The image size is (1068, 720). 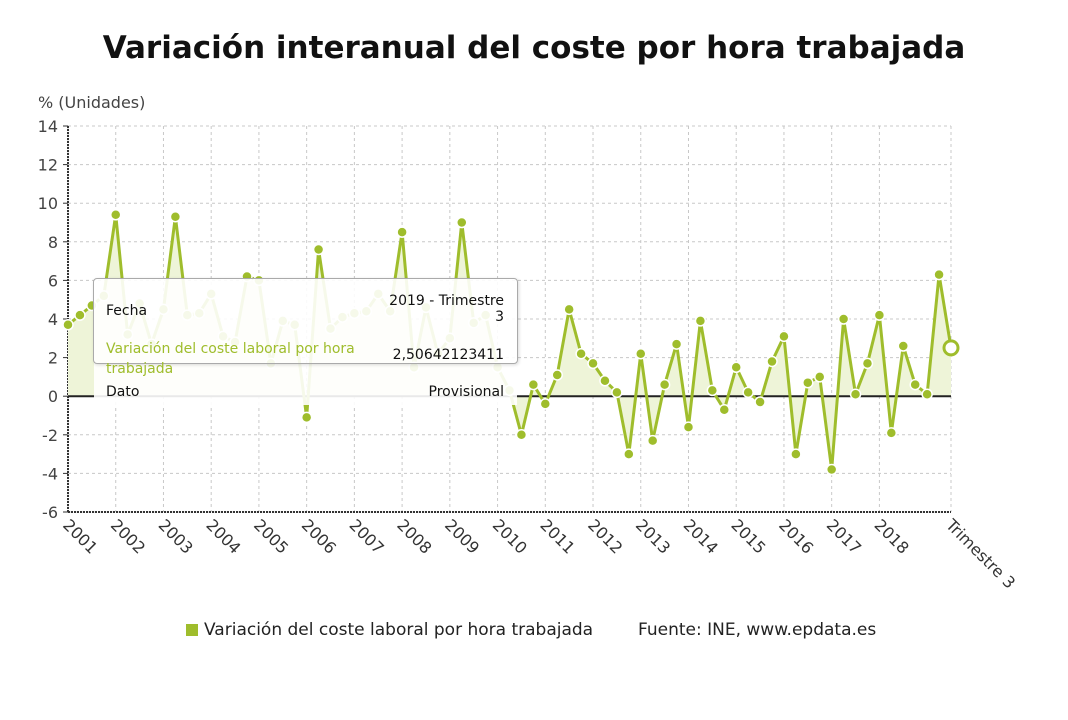 I want to click on y-tick-label: 14, so click(x=48, y=126).